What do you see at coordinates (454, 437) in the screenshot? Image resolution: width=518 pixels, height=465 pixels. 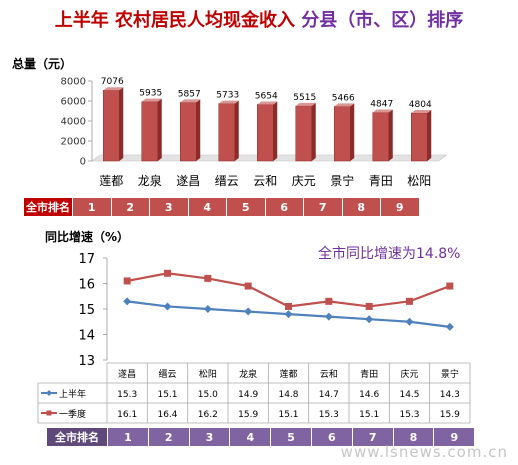 I see `rank-number: 9` at bounding box center [454, 437].